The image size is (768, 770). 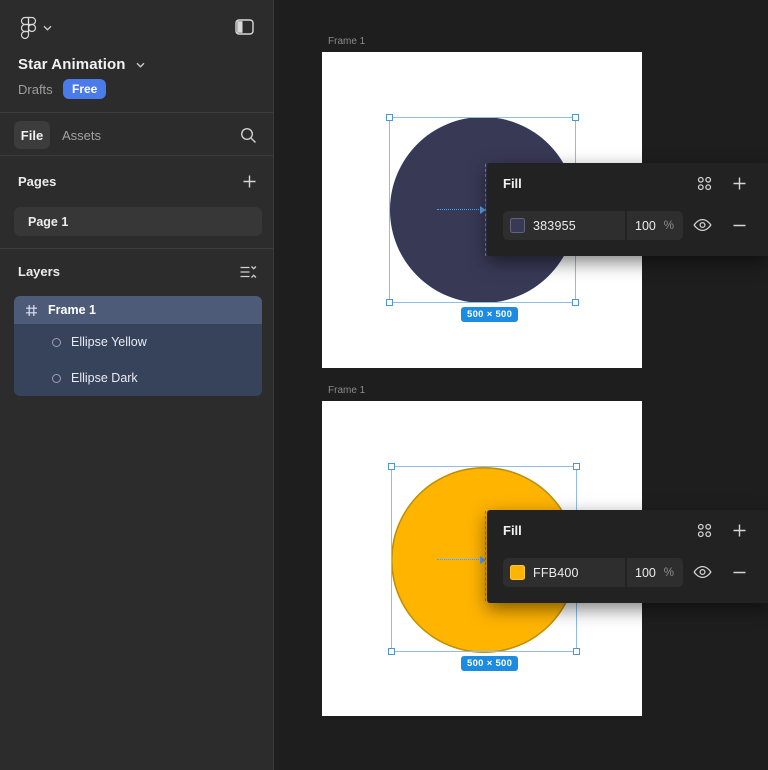 What do you see at coordinates (248, 135) in the screenshot?
I see `search-icon` at bounding box center [248, 135].